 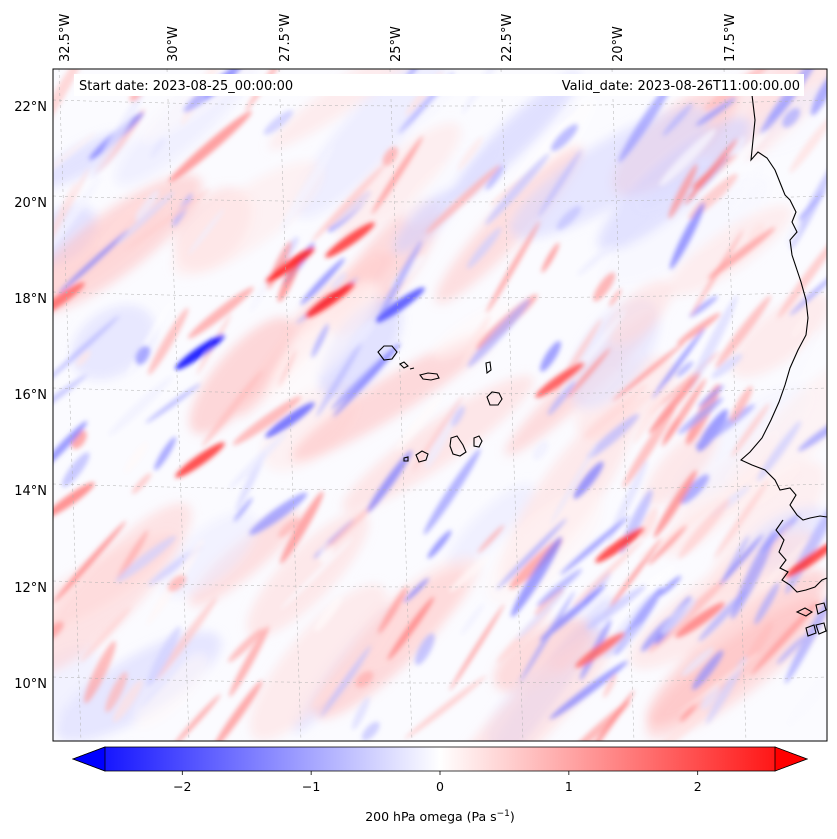 I want to click on lat-label: 14°N, so click(x=30, y=491).